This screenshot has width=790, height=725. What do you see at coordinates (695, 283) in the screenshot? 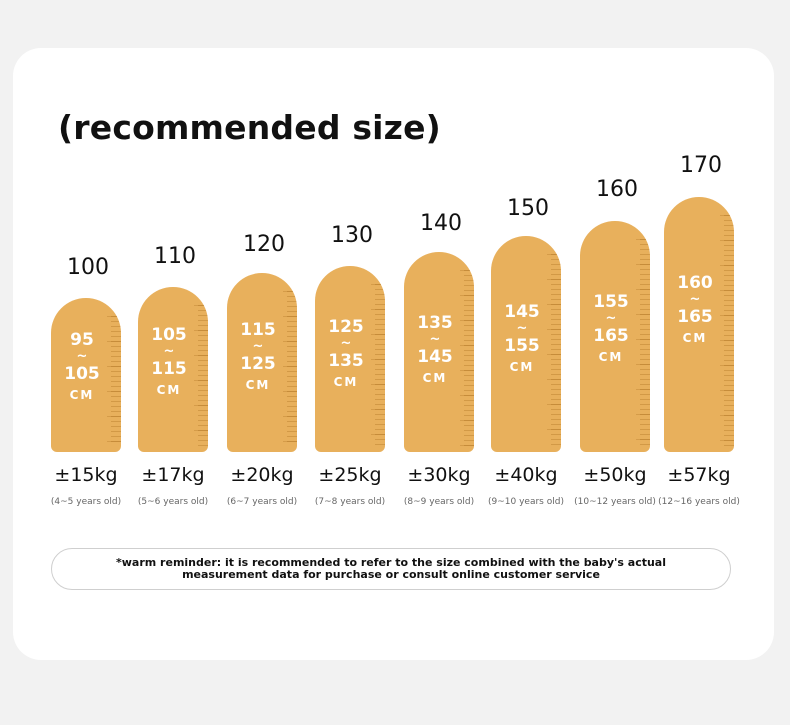
I see `range-from: 160` at bounding box center [695, 283].